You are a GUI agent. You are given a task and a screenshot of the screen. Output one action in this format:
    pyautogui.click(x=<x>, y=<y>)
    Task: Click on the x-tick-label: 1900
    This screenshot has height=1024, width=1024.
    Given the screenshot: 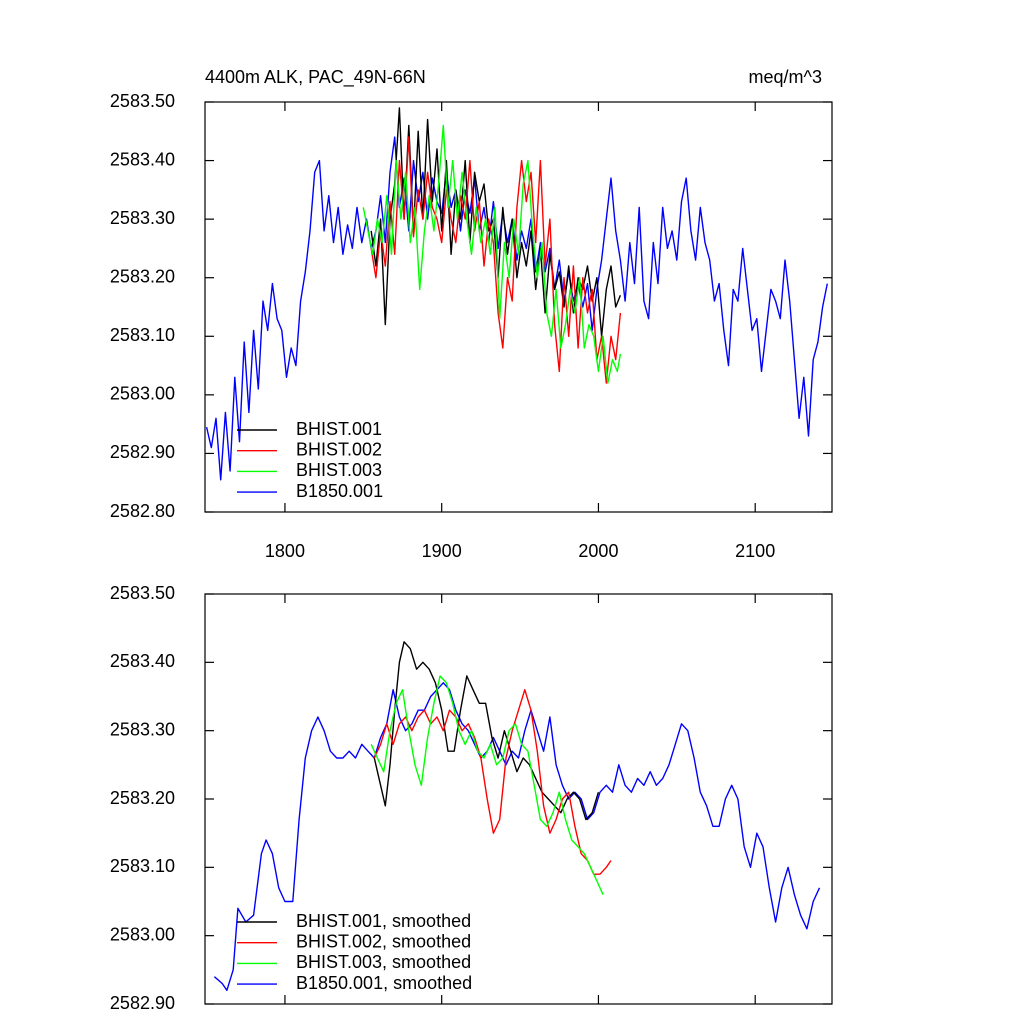 What is the action you would take?
    pyautogui.click(x=442, y=551)
    